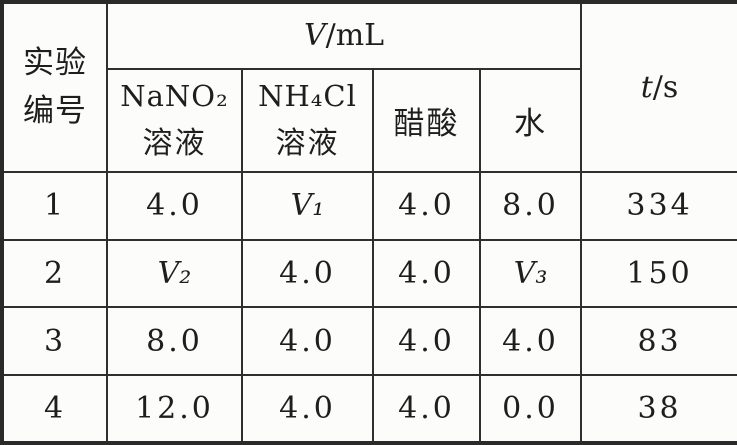 The width and height of the screenshot is (737, 445). What do you see at coordinates (646, 87) in the screenshot?
I see `time-symbol: t` at bounding box center [646, 87].